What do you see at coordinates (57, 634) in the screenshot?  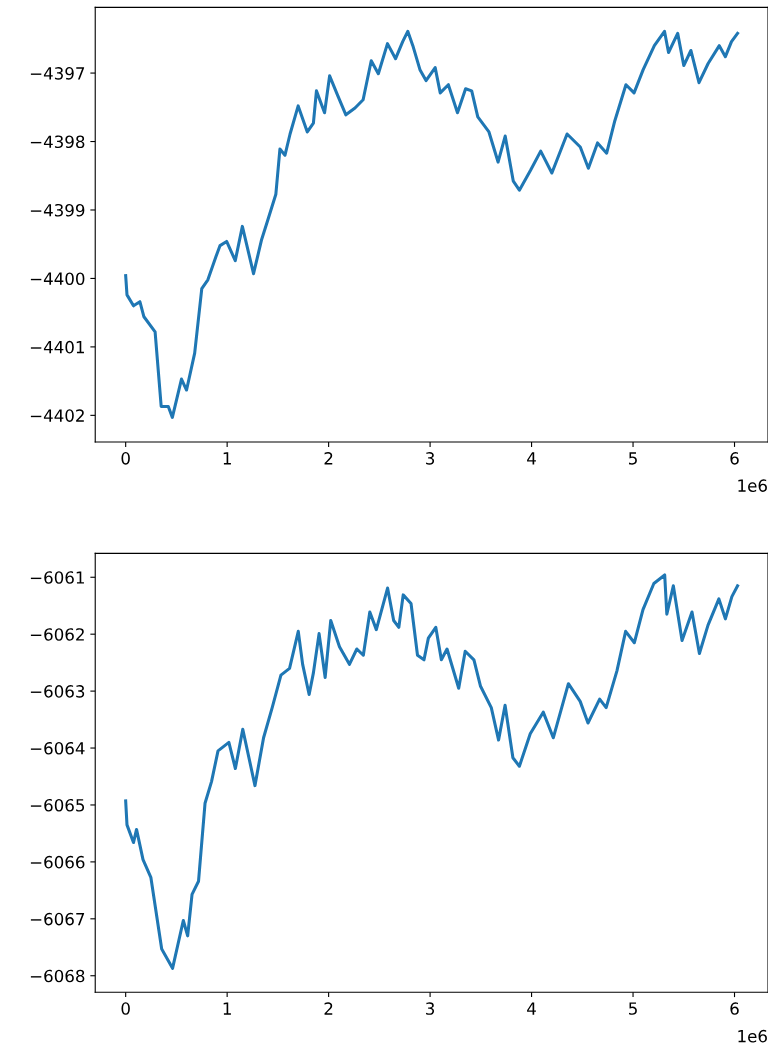 I see `y-tick-label: −6062` at bounding box center [57, 634].